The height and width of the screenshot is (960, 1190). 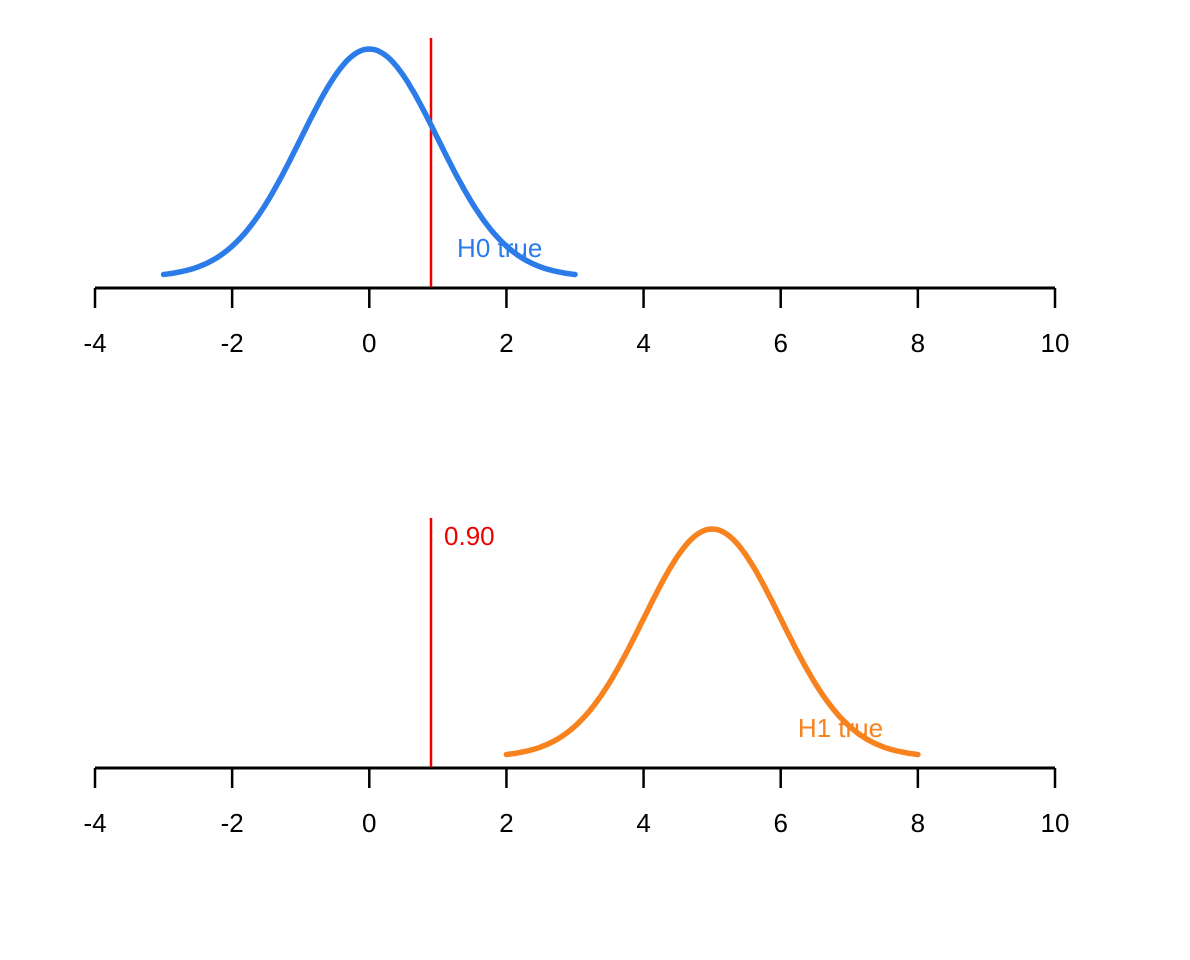 I want to click on h1-density-curve, so click(x=712, y=642).